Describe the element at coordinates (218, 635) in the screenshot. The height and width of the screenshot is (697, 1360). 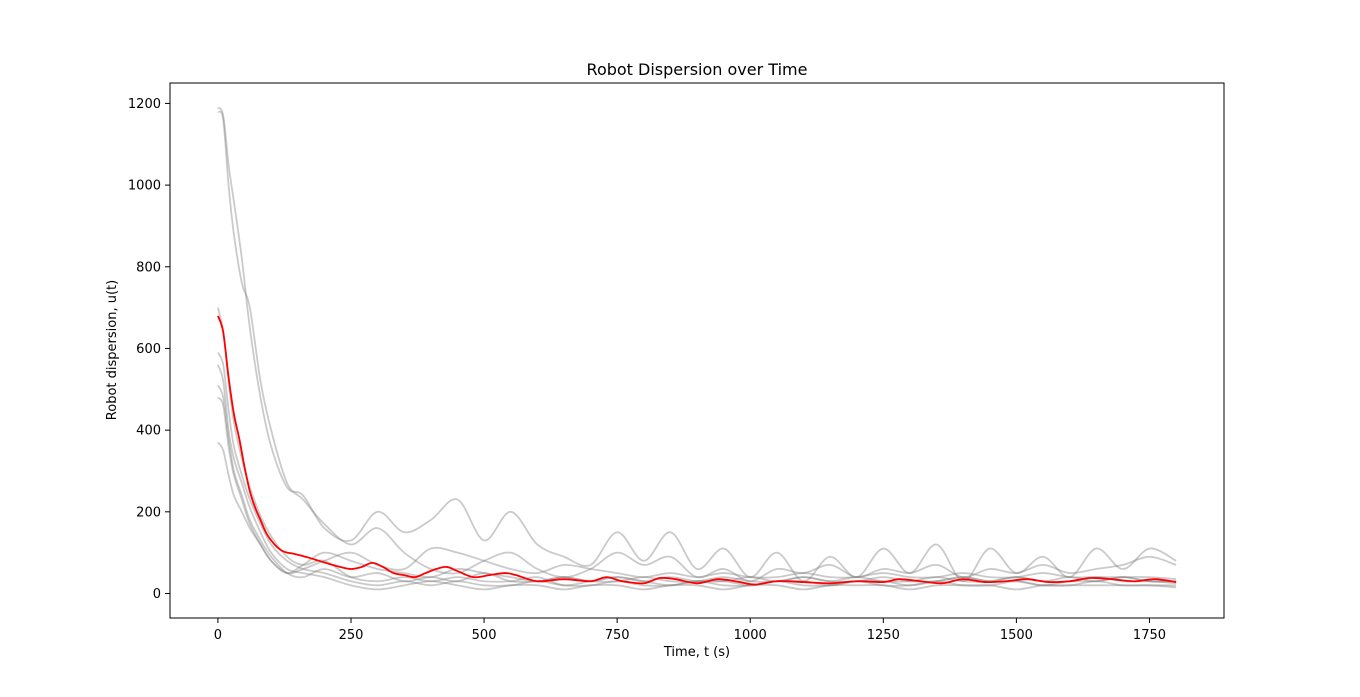
I see `x-tick-label: 0` at that location.